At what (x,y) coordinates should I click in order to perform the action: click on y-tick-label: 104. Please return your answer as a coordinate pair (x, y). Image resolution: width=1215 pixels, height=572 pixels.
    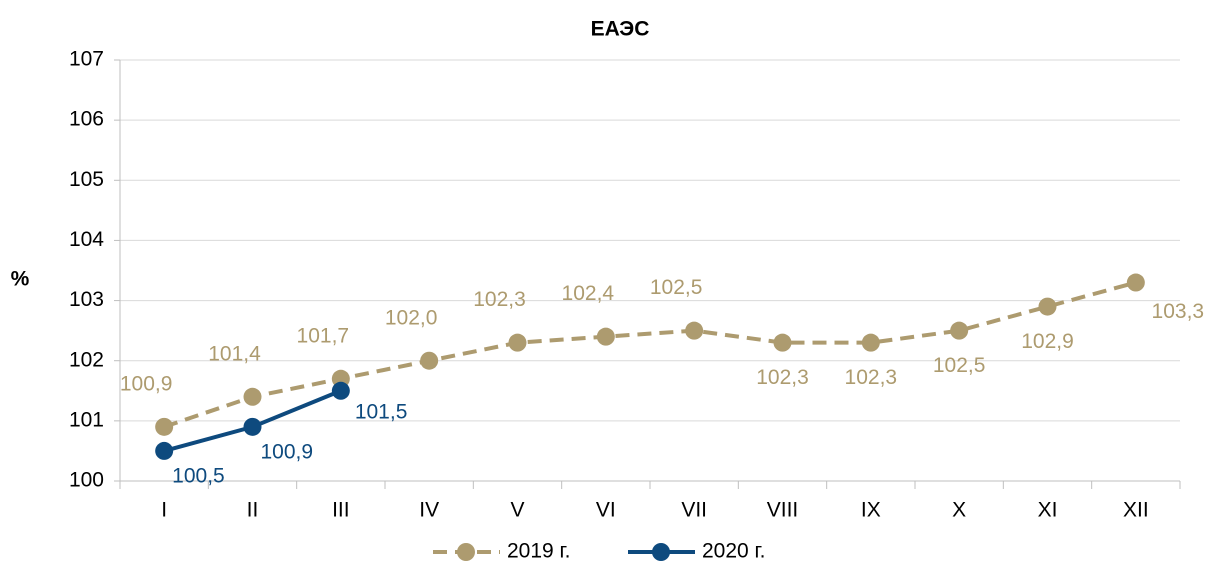
    Looking at the image, I should click on (86, 239).